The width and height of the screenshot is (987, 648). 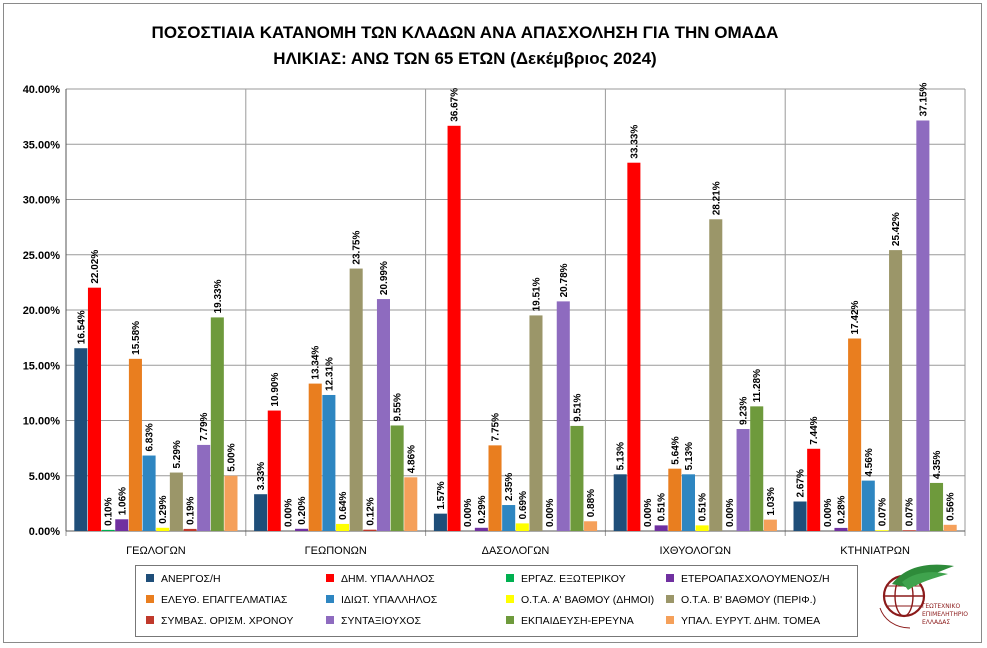 What do you see at coordinates (841, 509) in the screenshot?
I see `data-label: 0.28%` at bounding box center [841, 509].